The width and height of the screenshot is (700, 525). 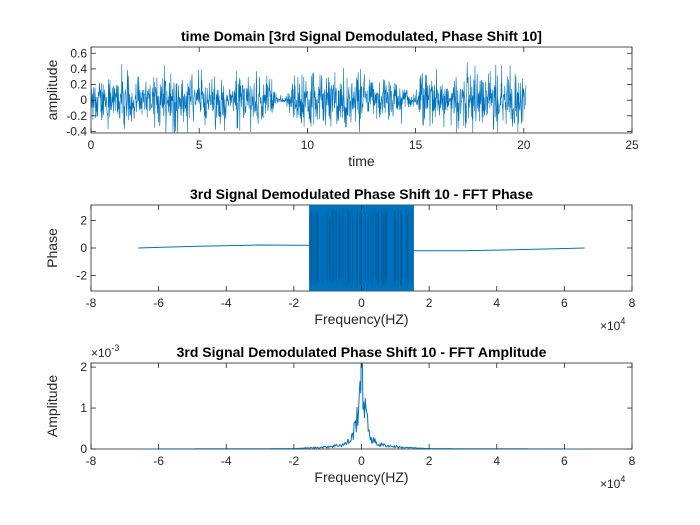 What do you see at coordinates (632, 145) in the screenshot?
I see `x-tick-label: 25` at bounding box center [632, 145].